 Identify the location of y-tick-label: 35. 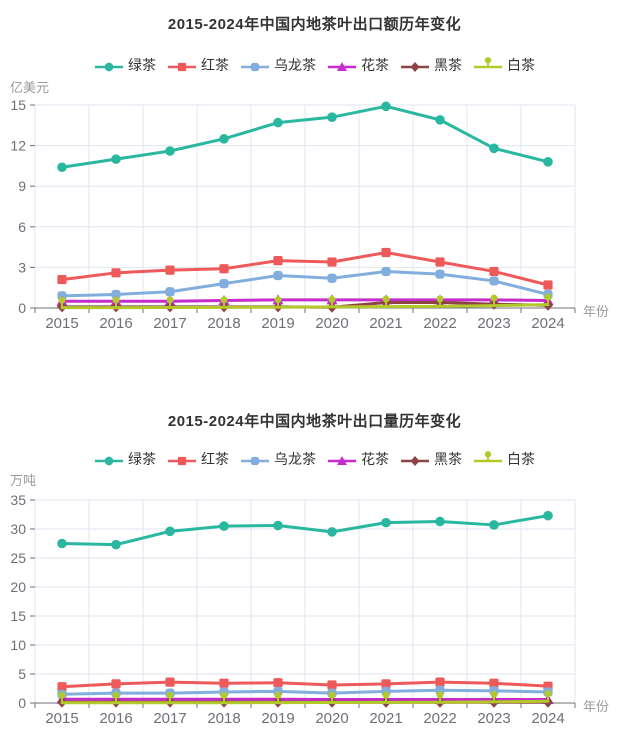
(18, 500).